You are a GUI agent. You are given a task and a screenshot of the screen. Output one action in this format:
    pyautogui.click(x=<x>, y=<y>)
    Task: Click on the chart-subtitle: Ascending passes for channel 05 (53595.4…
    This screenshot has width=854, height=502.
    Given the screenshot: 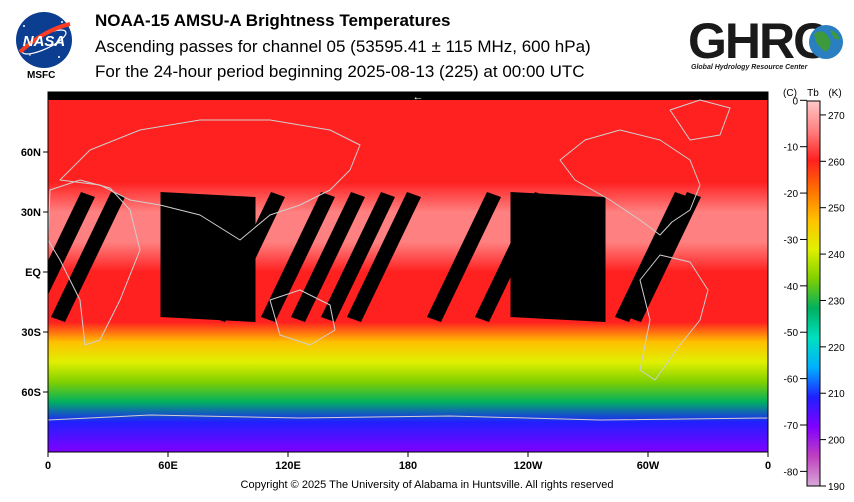 What is the action you would take?
    pyautogui.click(x=343, y=46)
    